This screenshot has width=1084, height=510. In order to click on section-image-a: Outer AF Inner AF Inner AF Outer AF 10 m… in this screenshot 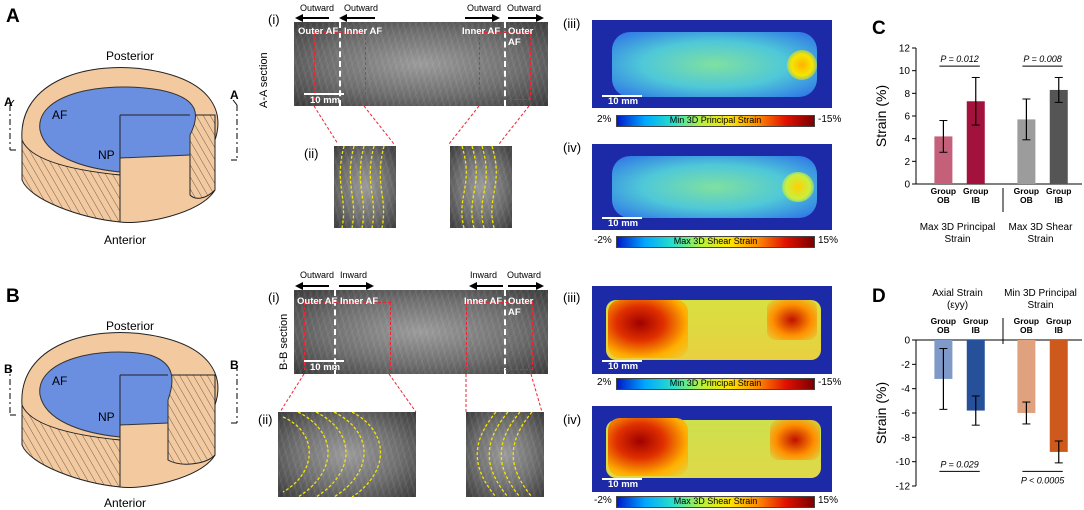, I will do `click(421, 64)`.